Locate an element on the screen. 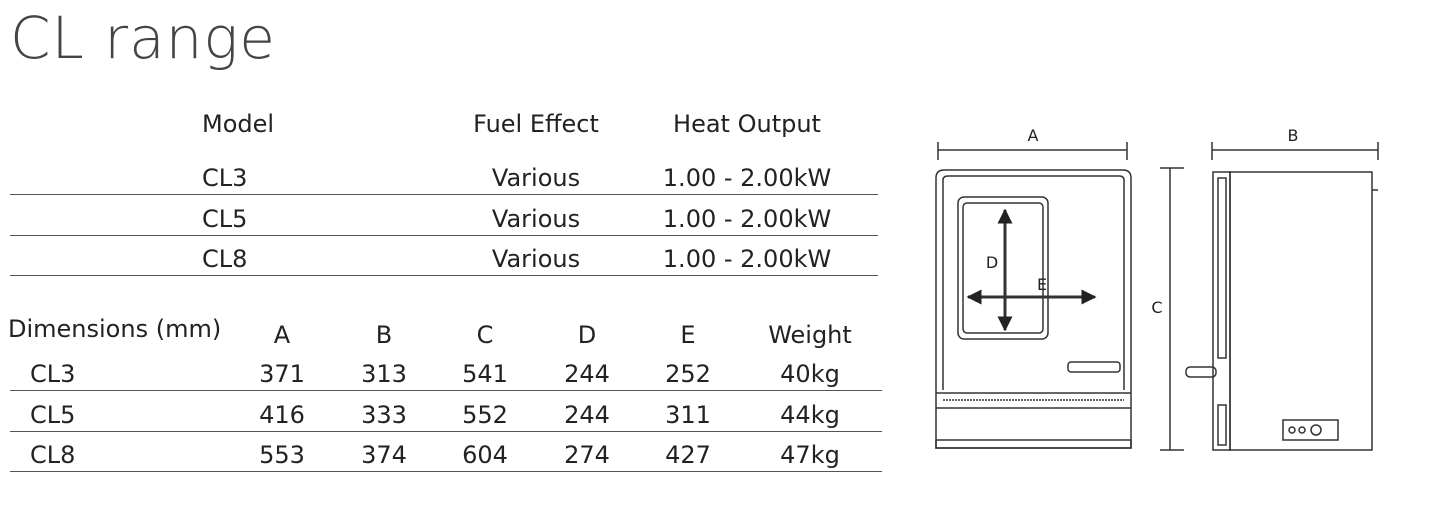 Image resolution: width=1429 pixels, height=523 pixels. dim-label: E is located at coordinates (1042, 284).